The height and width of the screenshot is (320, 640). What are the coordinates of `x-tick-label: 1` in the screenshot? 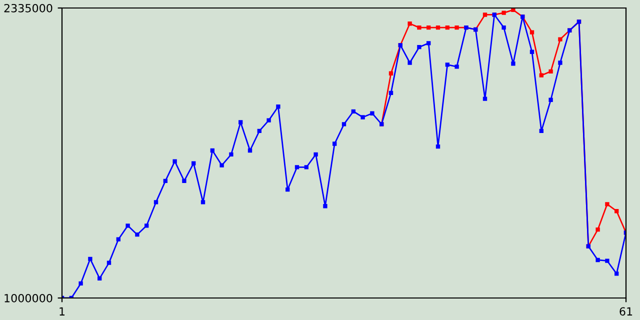 It's located at (62, 311).